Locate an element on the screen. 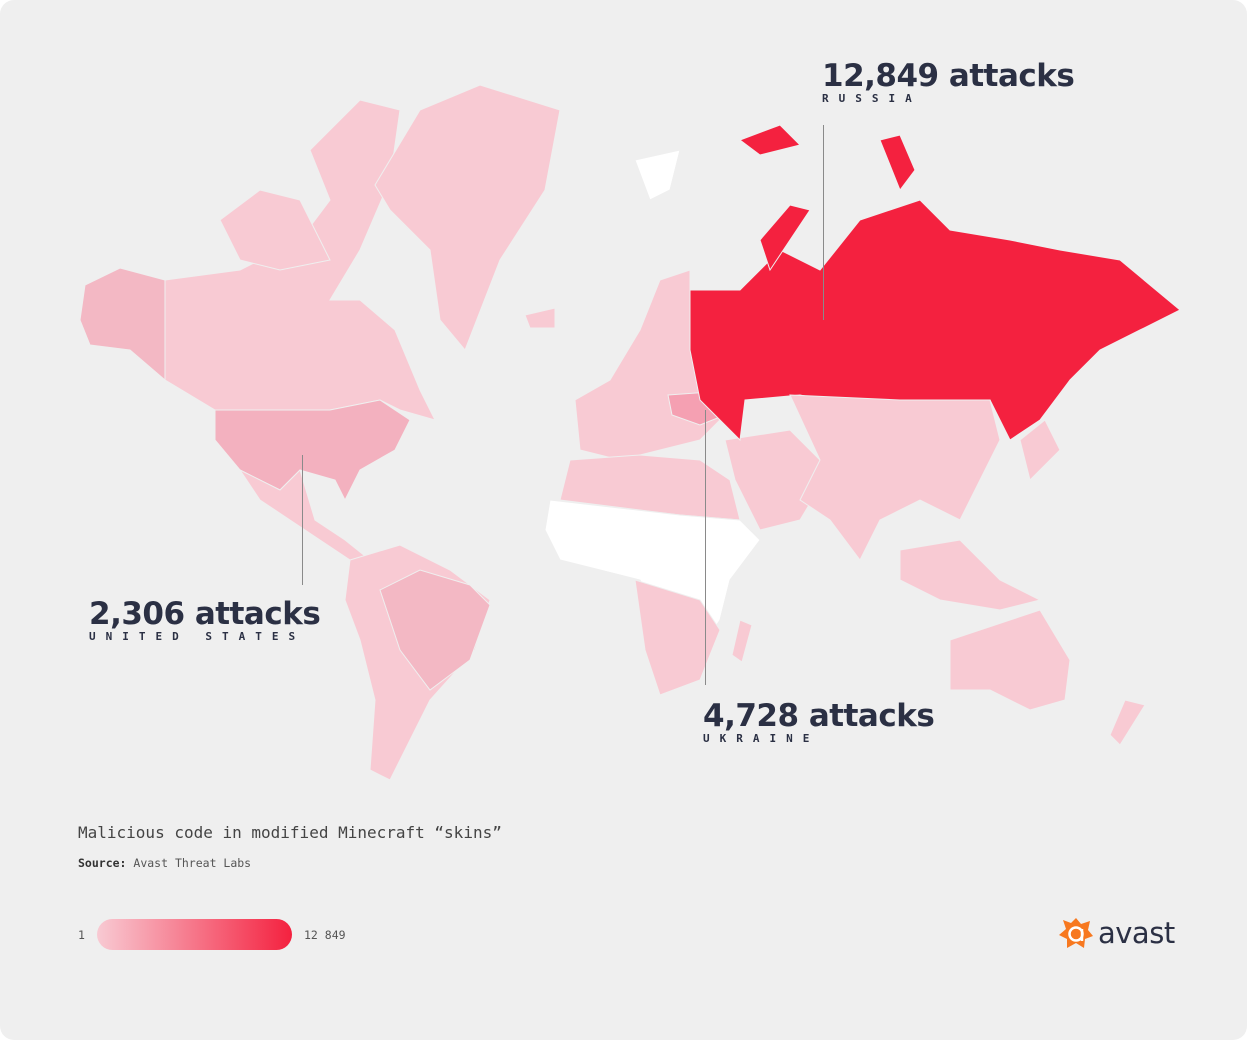  region-new-zealand is located at coordinates (1127, 722).